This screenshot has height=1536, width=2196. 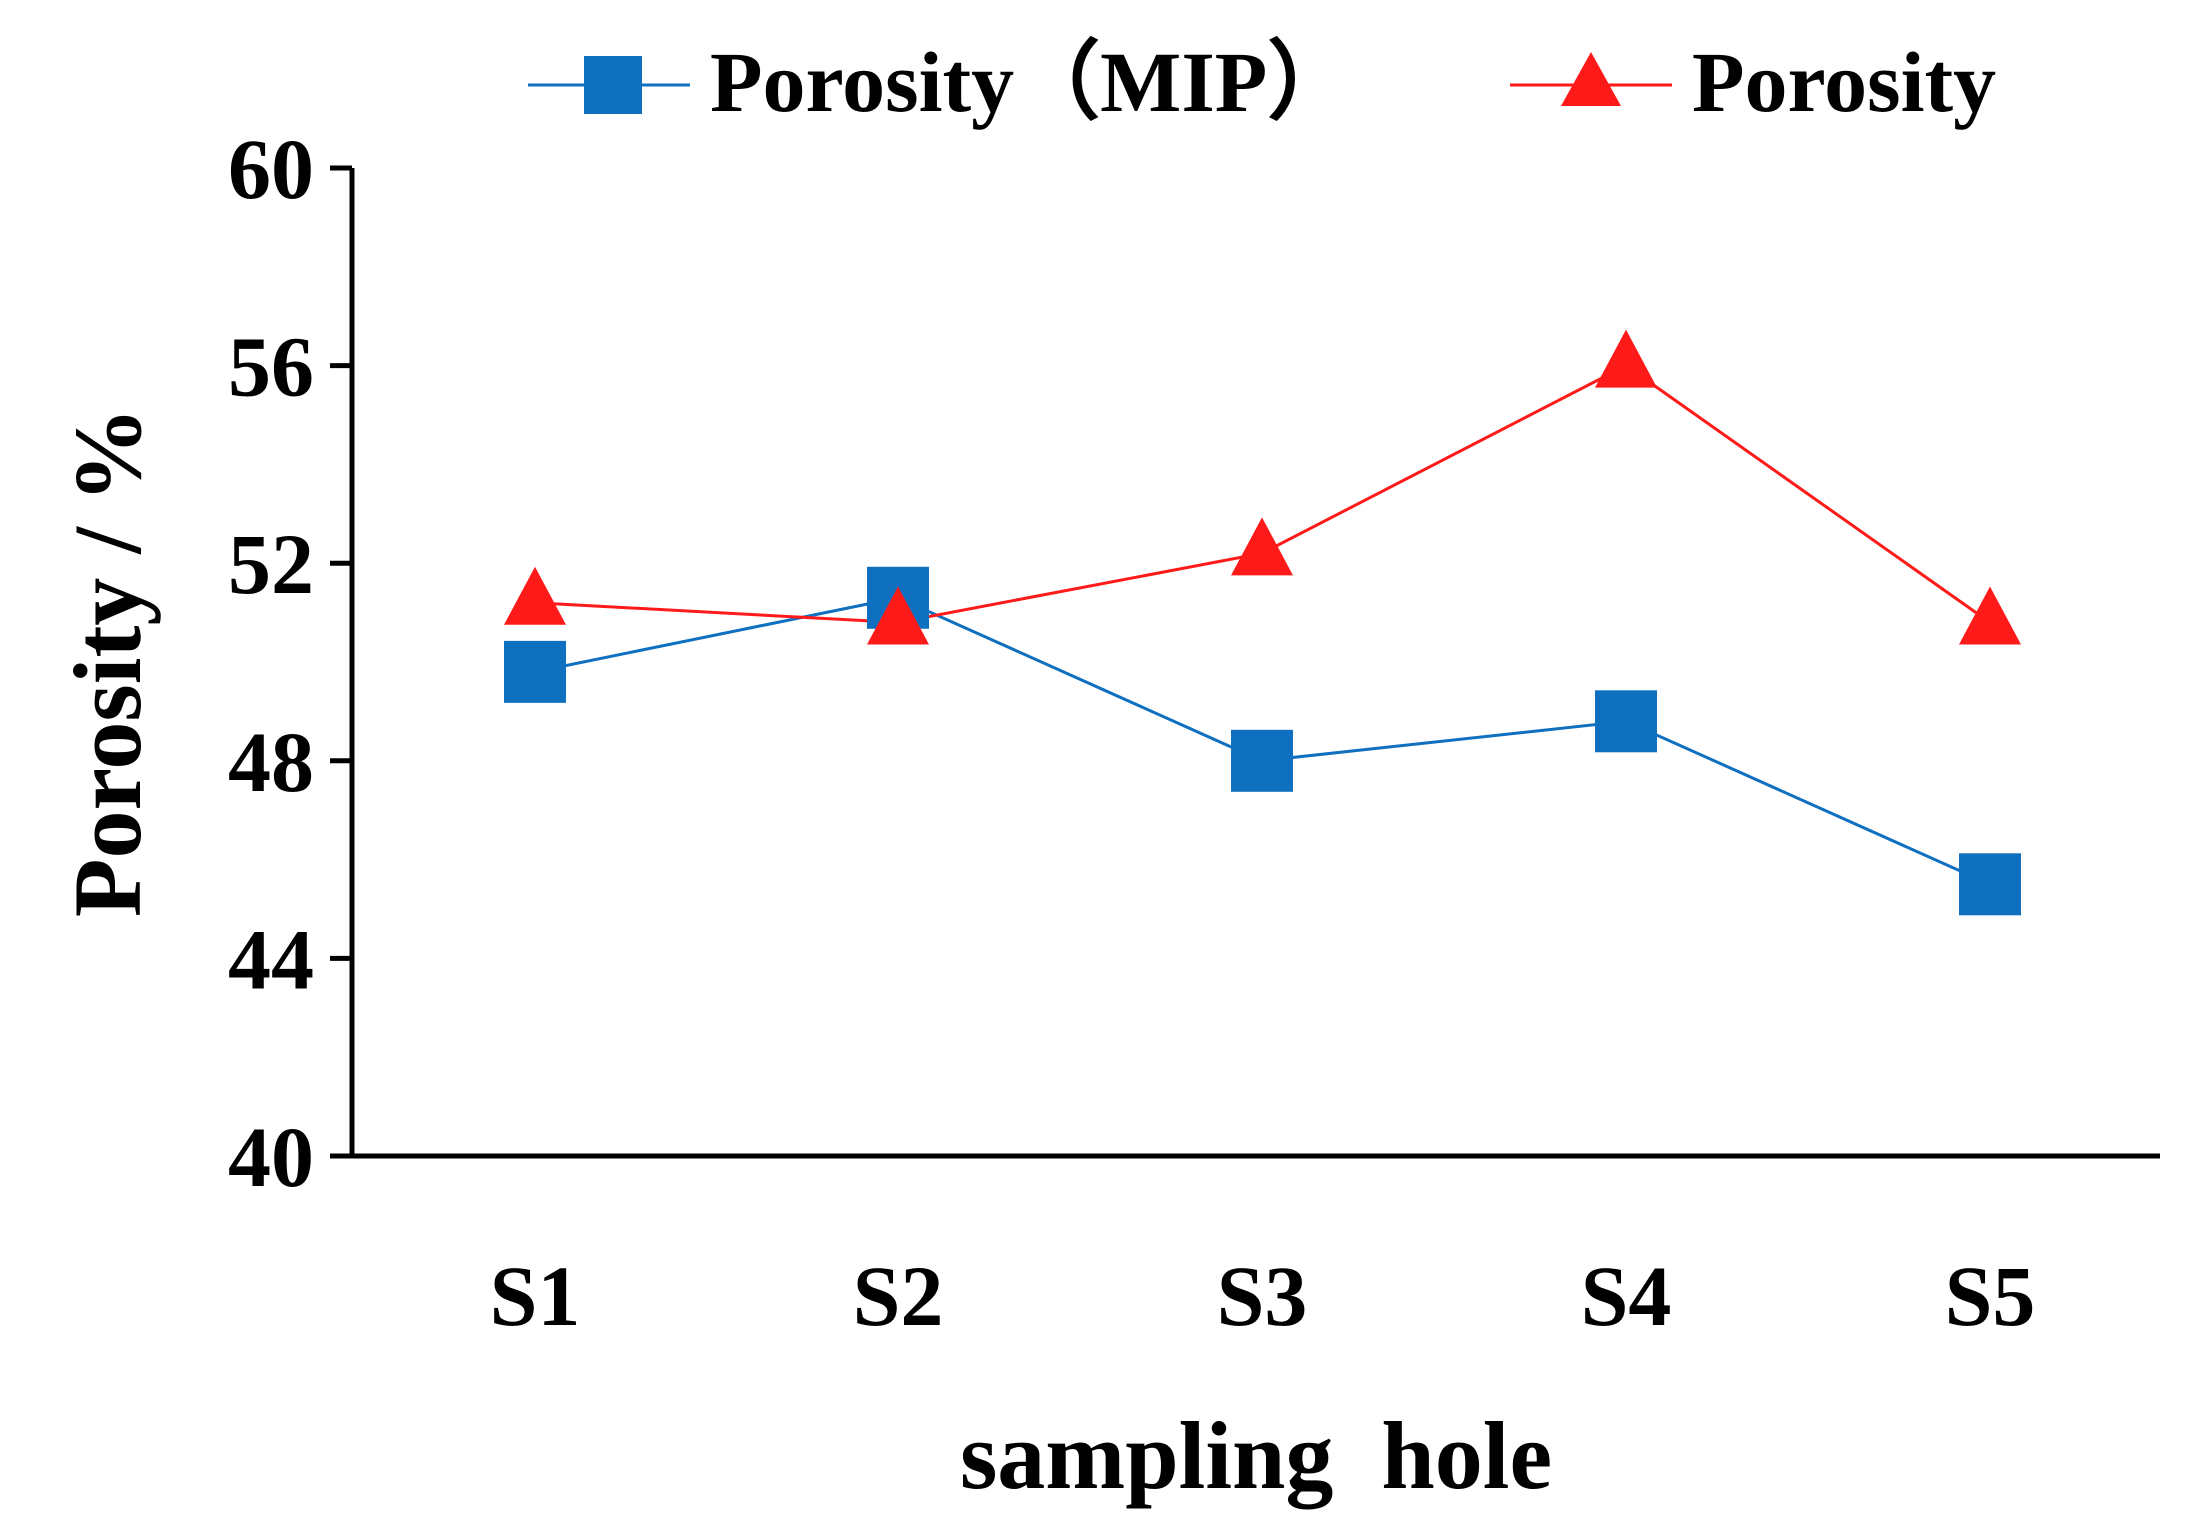 I want to click on data-point-porosity-mip-s5, so click(x=1990, y=884).